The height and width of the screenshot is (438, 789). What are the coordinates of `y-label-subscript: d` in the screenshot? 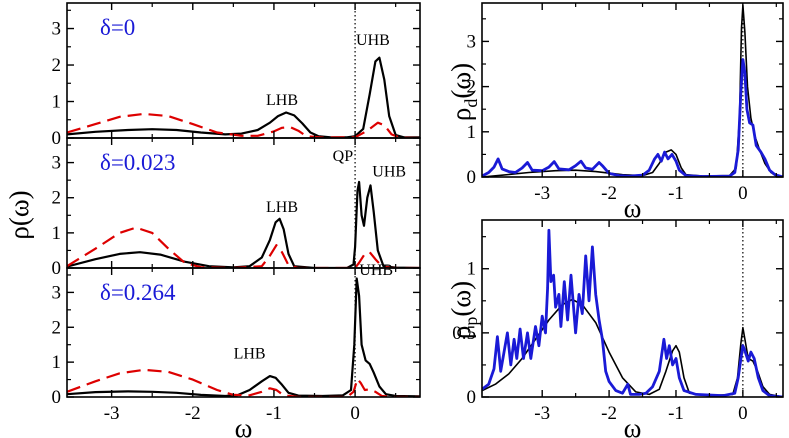 It's located at (471, 103).